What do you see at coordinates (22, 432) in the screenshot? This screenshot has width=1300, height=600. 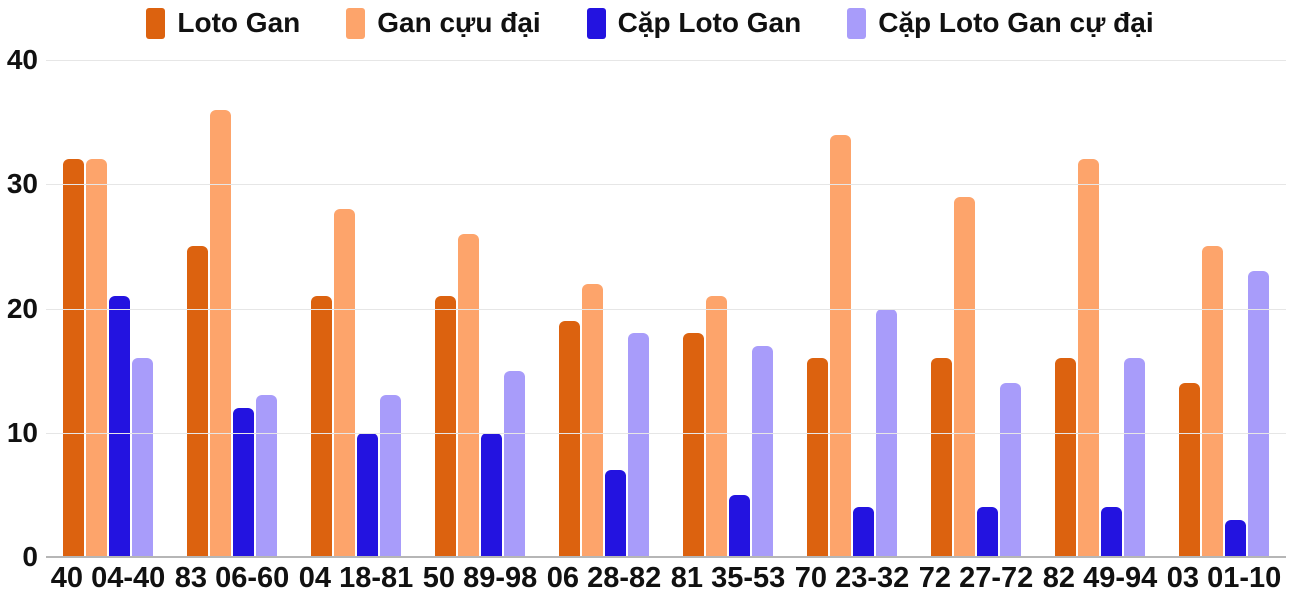 I see `y-tick-label: 10` at bounding box center [22, 432].